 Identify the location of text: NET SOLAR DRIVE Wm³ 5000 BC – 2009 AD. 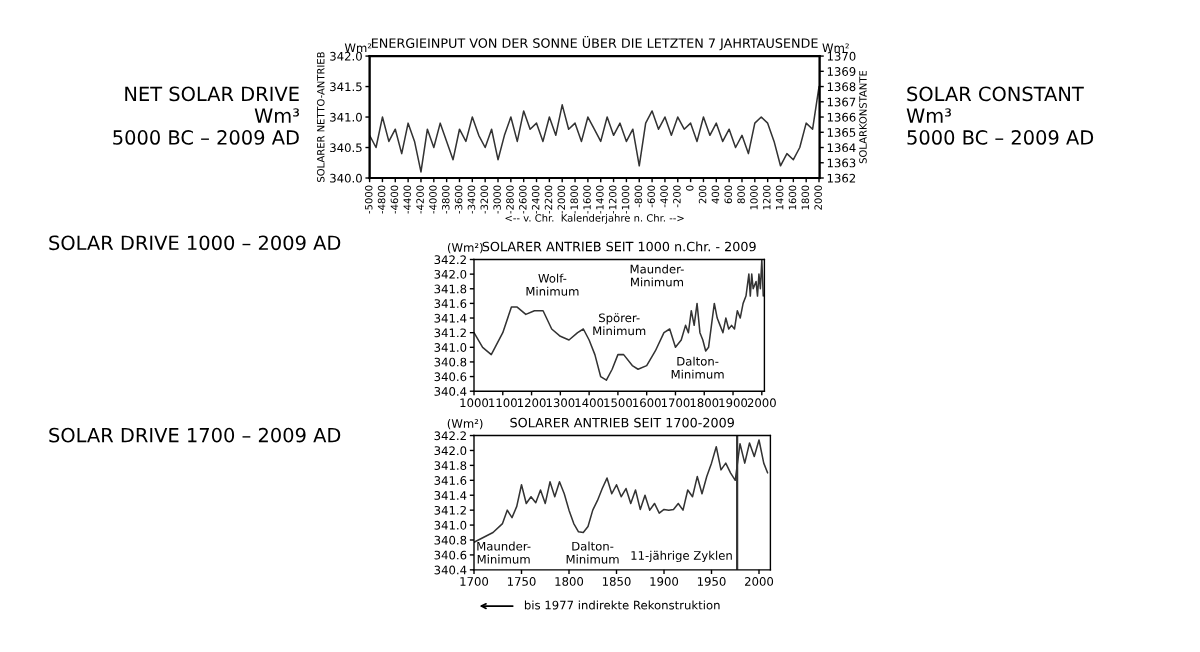
(206, 115).